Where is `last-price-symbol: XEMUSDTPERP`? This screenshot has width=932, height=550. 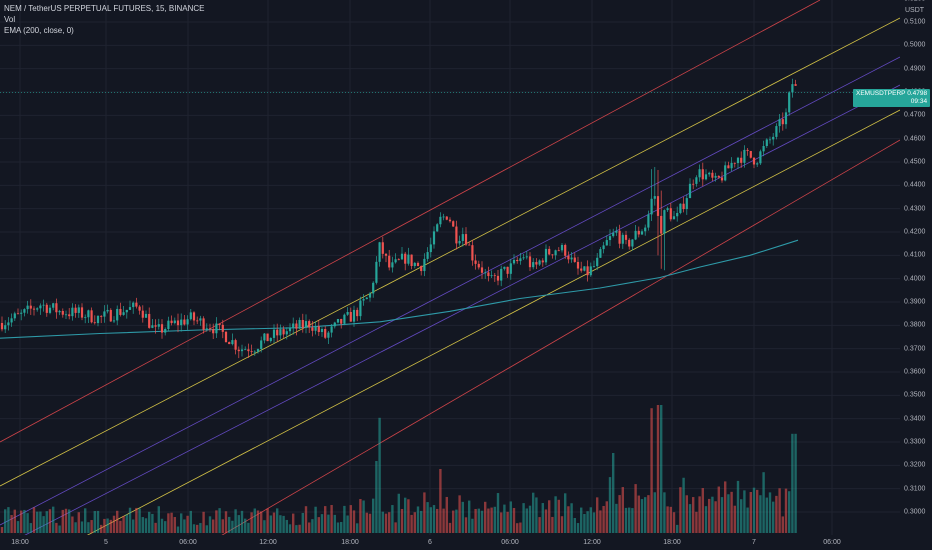 last-price-symbol: XEMUSDTPERP is located at coordinates (881, 93).